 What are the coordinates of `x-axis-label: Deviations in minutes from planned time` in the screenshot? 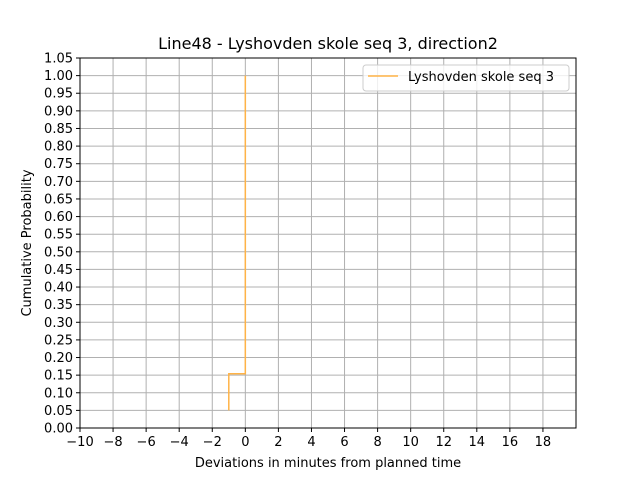 It's located at (328, 463).